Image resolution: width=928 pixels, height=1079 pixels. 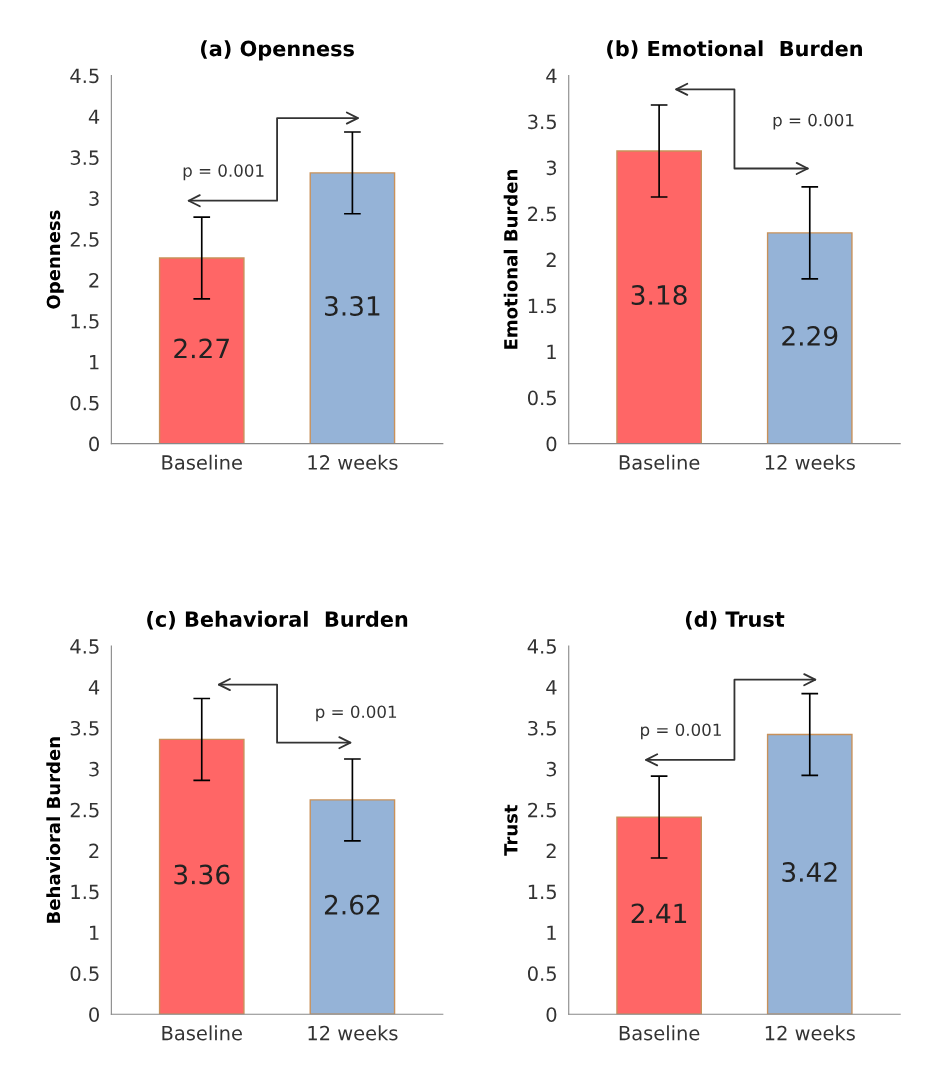 I want to click on data-label: 2.41, so click(x=659, y=913).